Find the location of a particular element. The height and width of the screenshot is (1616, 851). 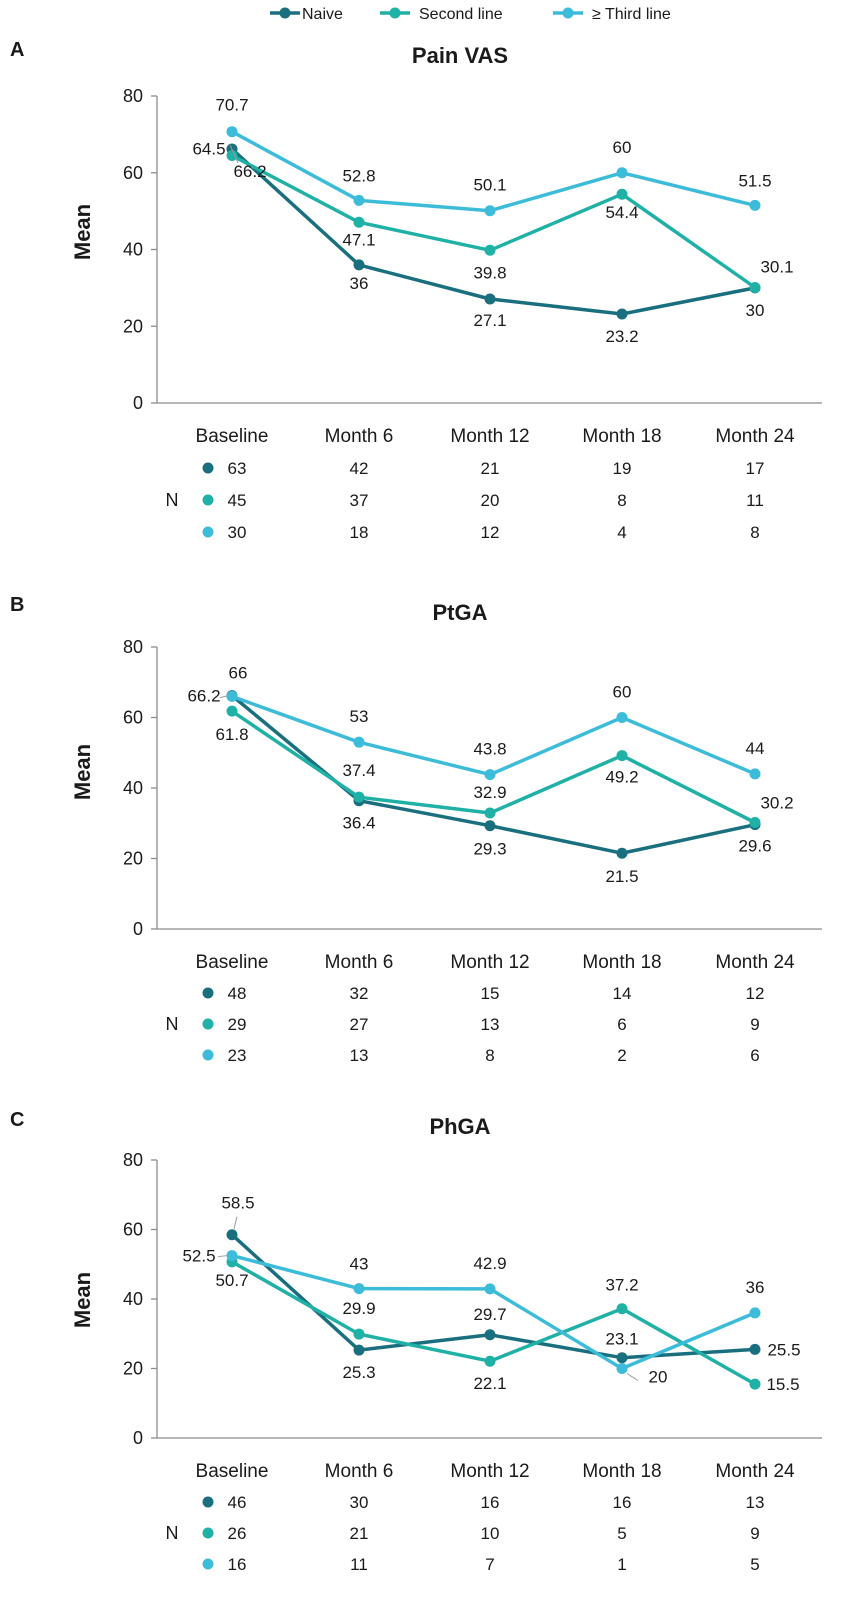

data-label: 58.5 is located at coordinates (237, 1203).